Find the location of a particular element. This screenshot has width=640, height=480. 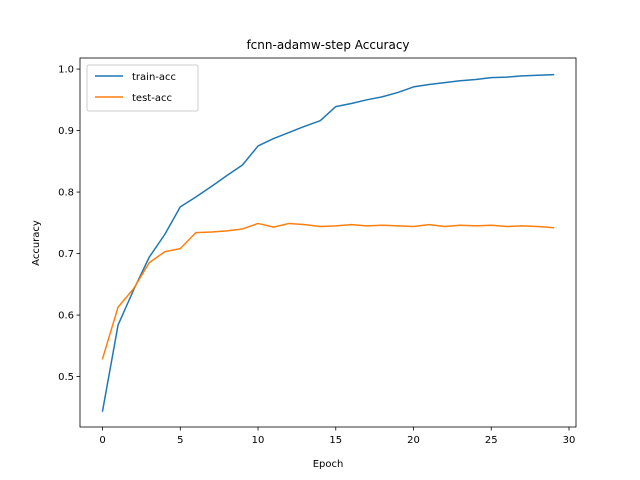

x-tick-label: 10 is located at coordinates (258, 440).